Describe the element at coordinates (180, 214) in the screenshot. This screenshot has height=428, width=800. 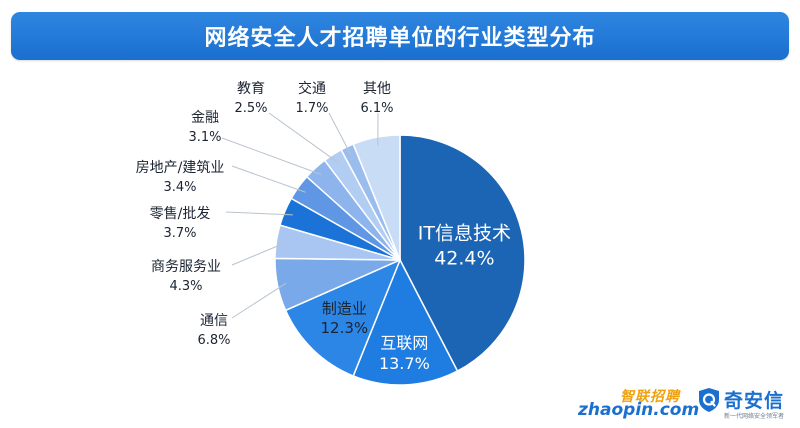
I see `slice-label: 零售/批发` at that location.